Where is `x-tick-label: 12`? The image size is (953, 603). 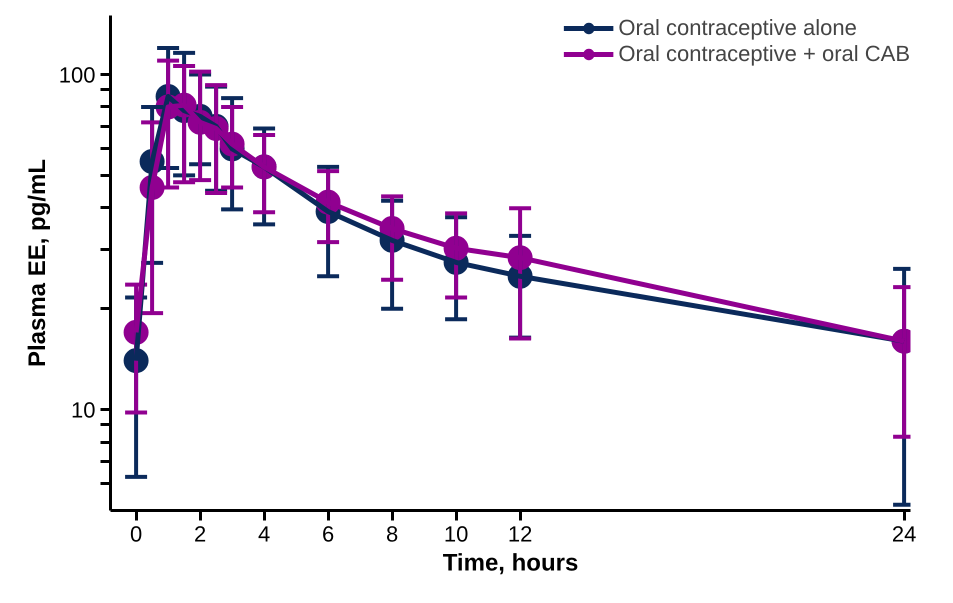 x-tick-label: 12 is located at coordinates (520, 534).